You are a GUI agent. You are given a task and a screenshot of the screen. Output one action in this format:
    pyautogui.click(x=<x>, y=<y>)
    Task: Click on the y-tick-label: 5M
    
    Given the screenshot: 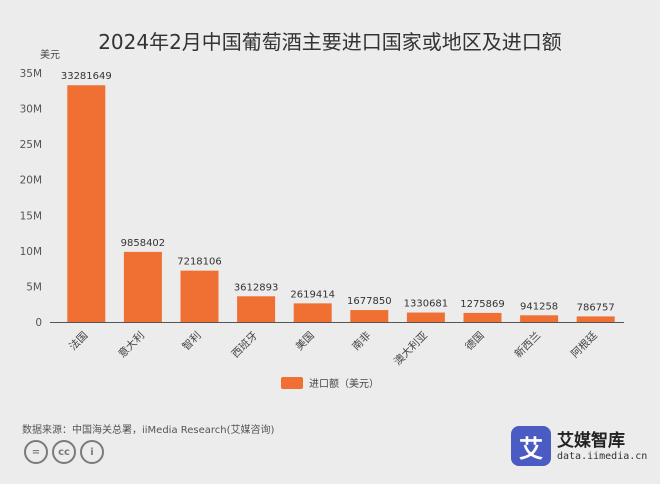 What is the action you would take?
    pyautogui.click(x=34, y=287)
    